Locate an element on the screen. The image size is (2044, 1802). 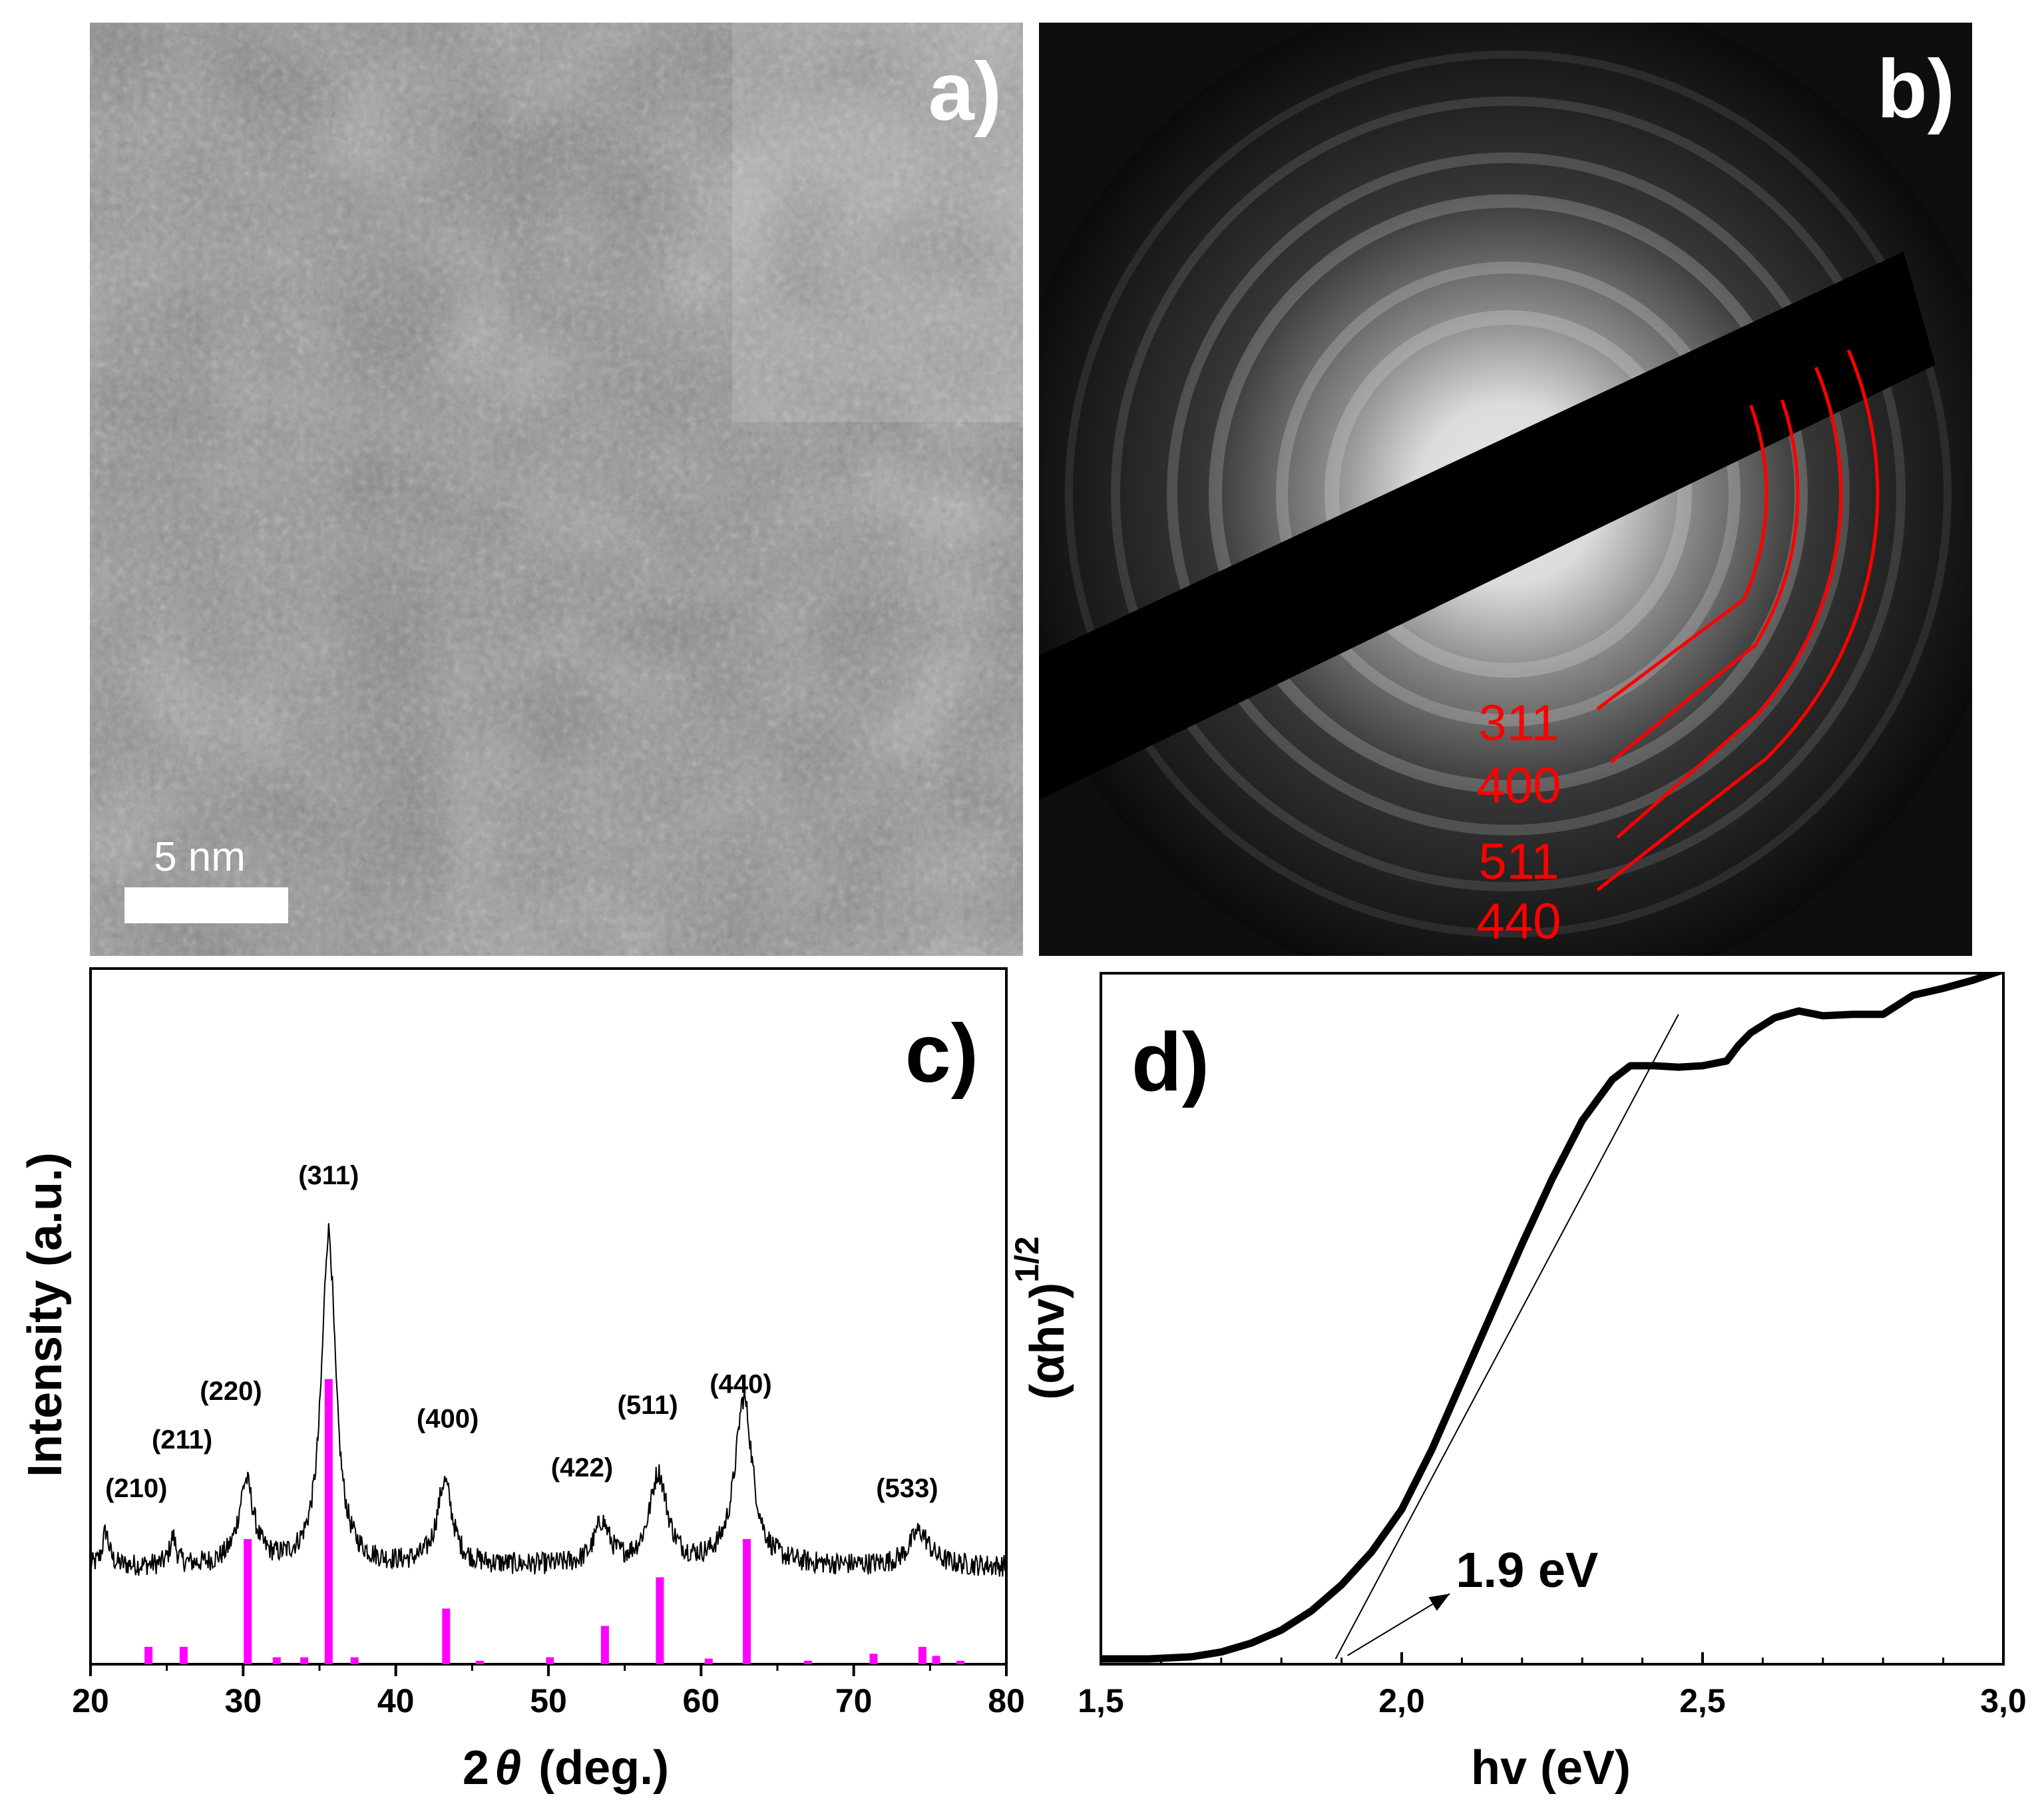
peak-label: (533) is located at coordinates (907, 1488).